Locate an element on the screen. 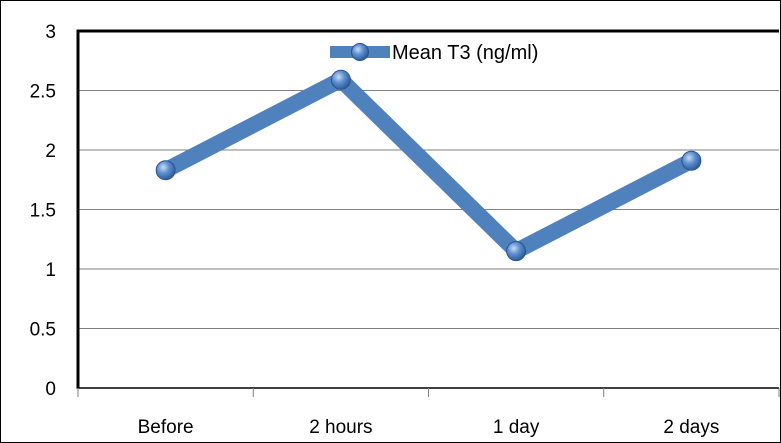 Image resolution: width=781 pixels, height=443 pixels. y-tick-label: 0.5 is located at coordinates (43, 330).